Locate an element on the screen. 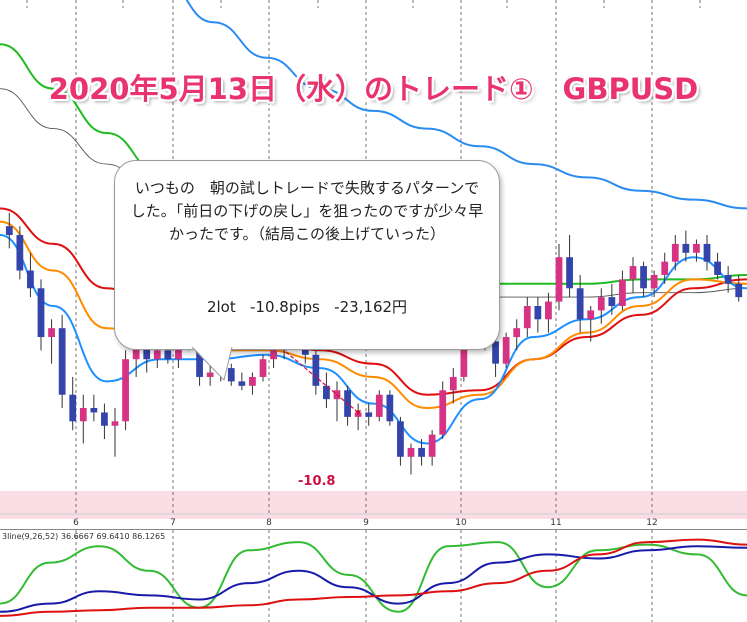  x-tick-label: 11 is located at coordinates (555, 523).